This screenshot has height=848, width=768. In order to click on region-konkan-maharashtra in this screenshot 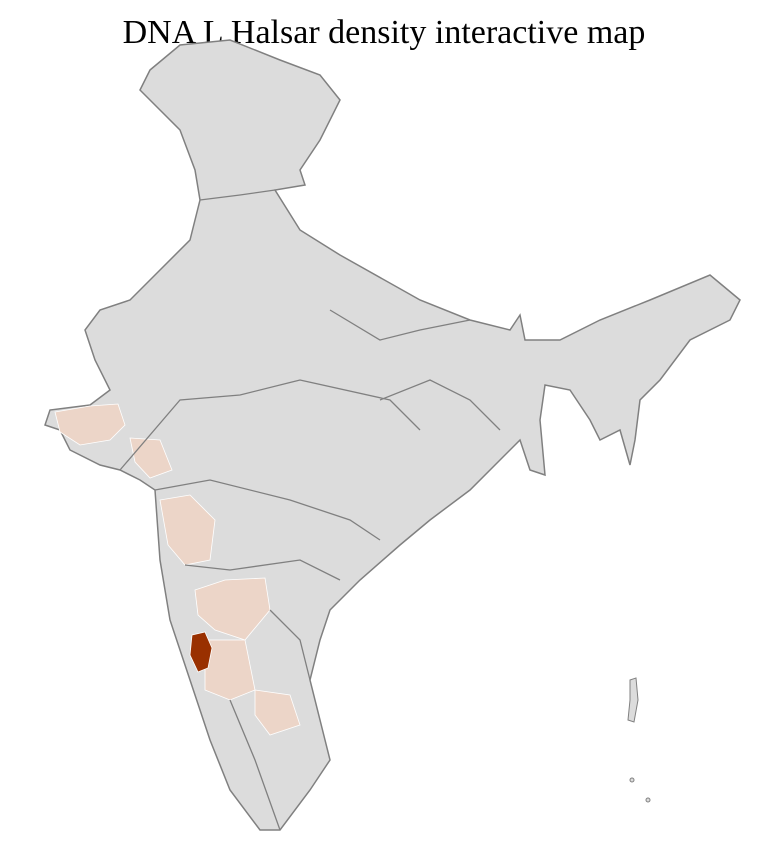, I will do `click(187, 530)`.